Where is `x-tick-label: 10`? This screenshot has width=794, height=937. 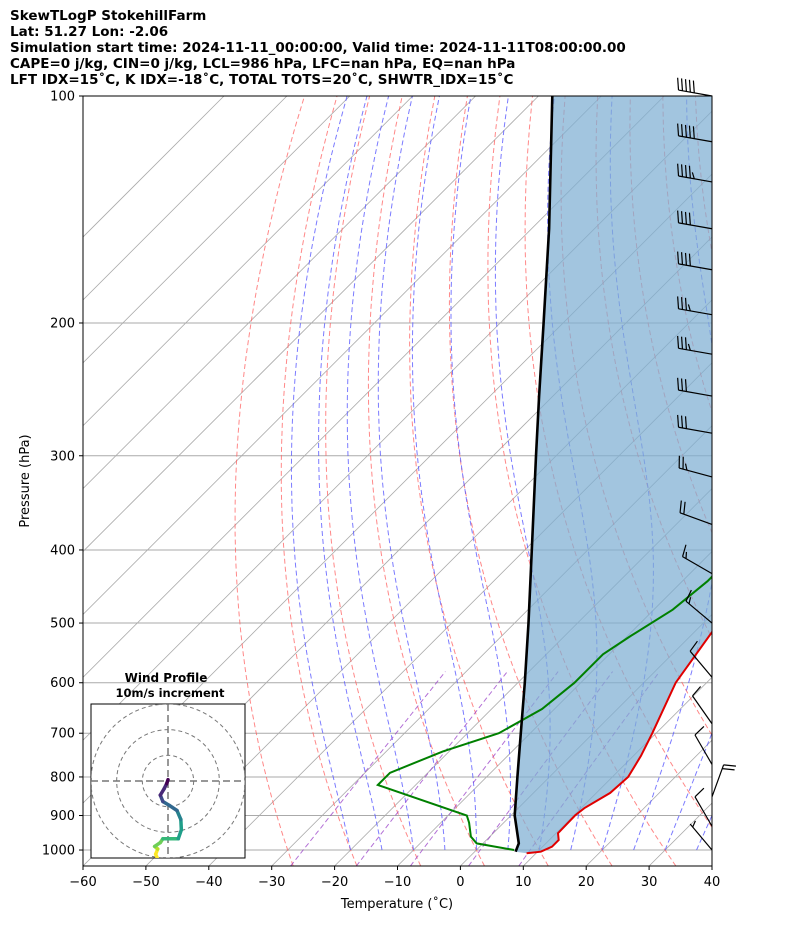
x-tick-label: 10 is located at coordinates (523, 882).